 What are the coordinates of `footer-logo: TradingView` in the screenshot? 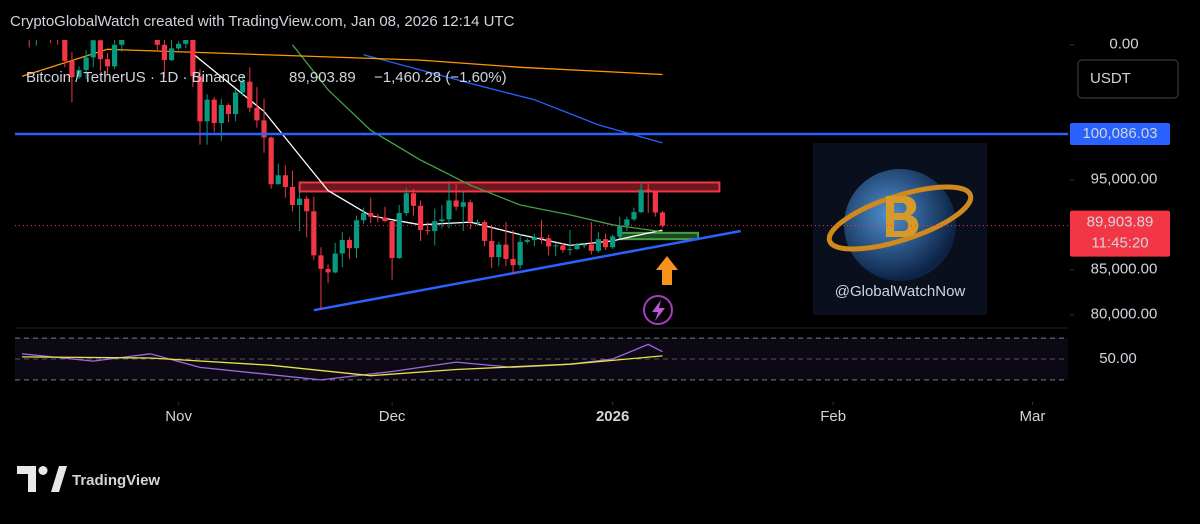 It's located at (116, 480).